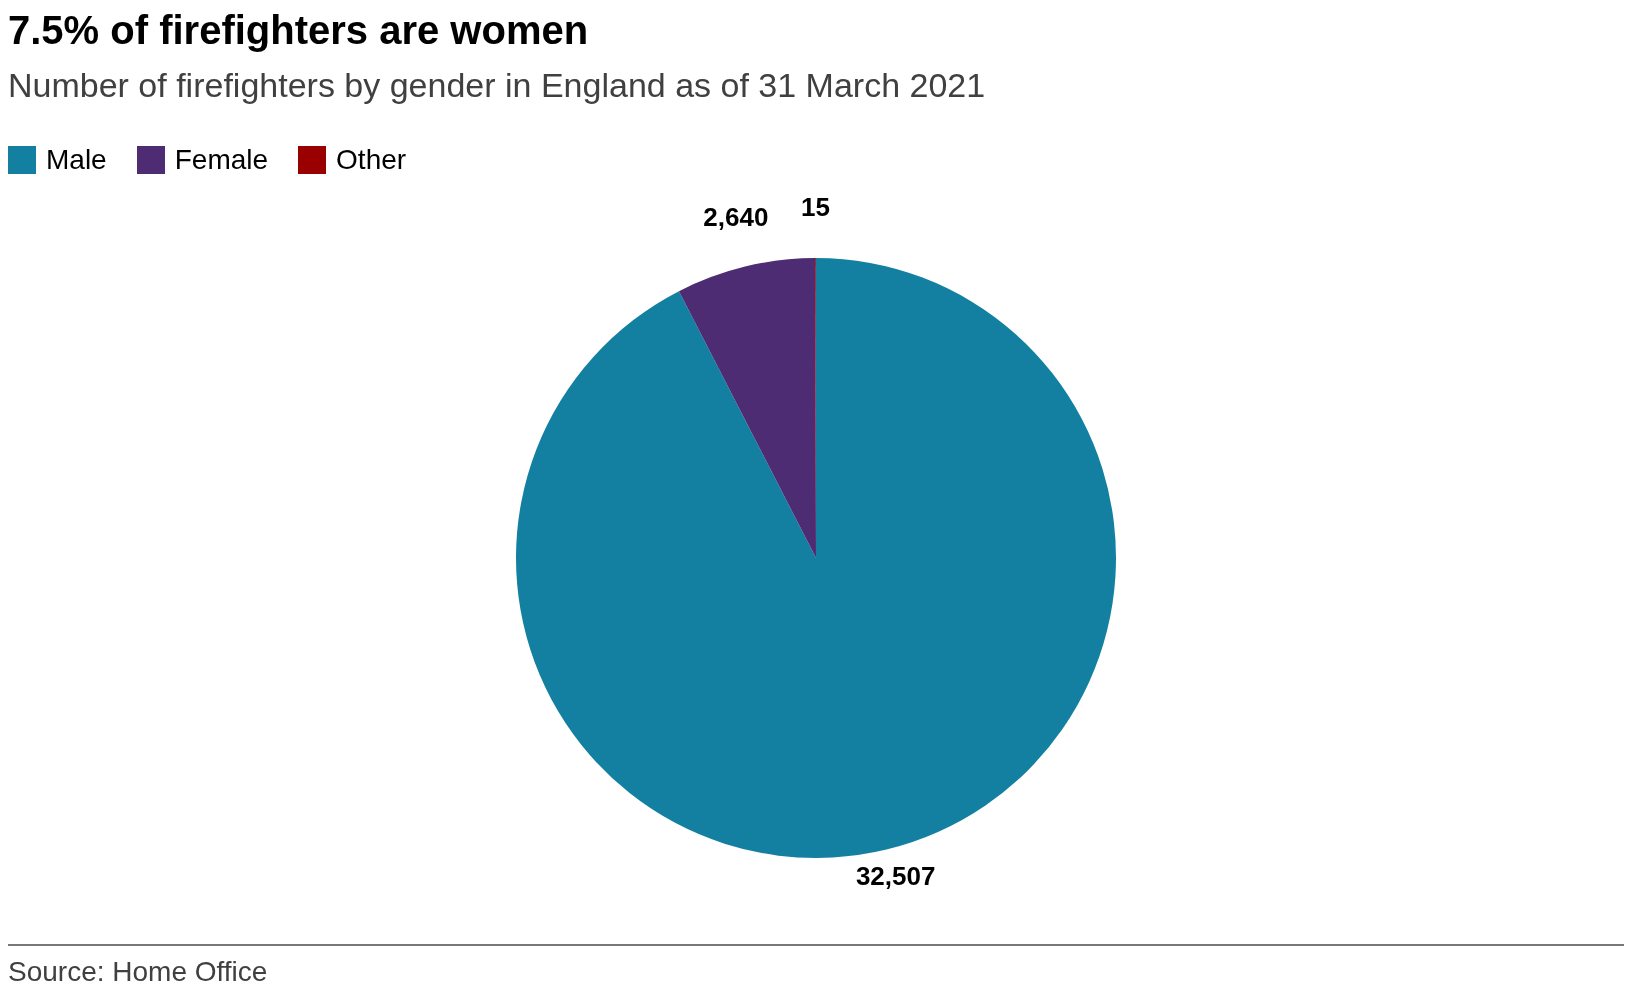  What do you see at coordinates (895, 875) in the screenshot?
I see `data-label: 32,507` at bounding box center [895, 875].